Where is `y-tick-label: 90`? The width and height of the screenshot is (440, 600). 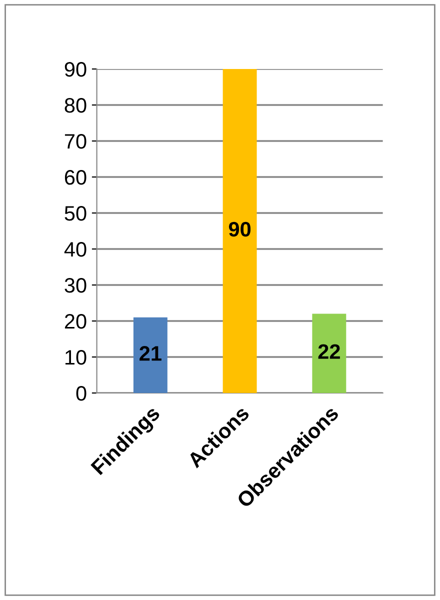 y-tick-label: 90 is located at coordinates (75, 69).